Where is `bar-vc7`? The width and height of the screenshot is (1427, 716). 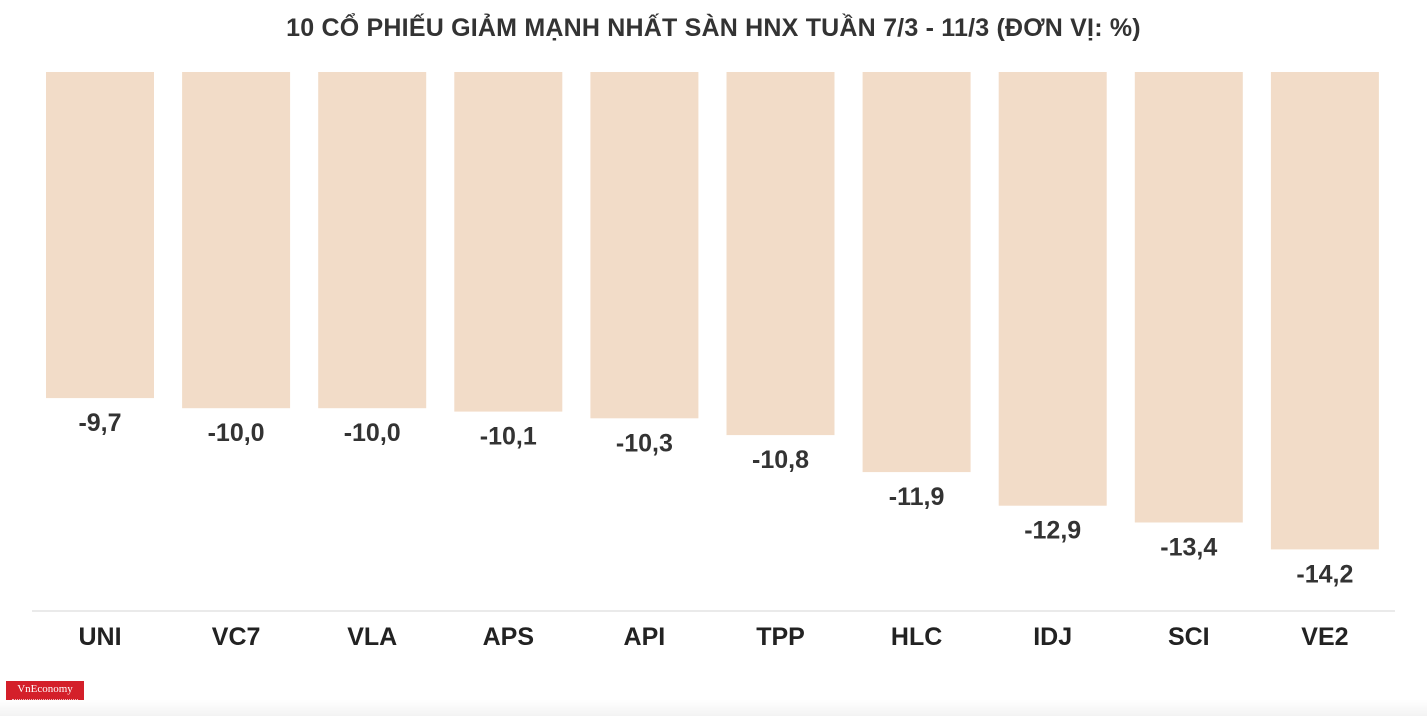
bar-vc7 is located at coordinates (236, 240).